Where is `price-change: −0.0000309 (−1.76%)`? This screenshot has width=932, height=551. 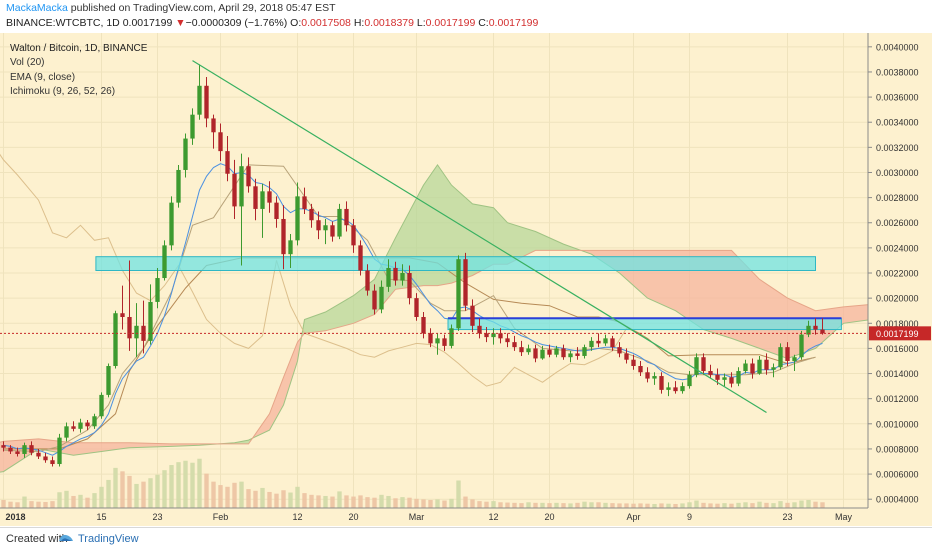
price-change: −0.0000309 (−1.76%) is located at coordinates (236, 23).